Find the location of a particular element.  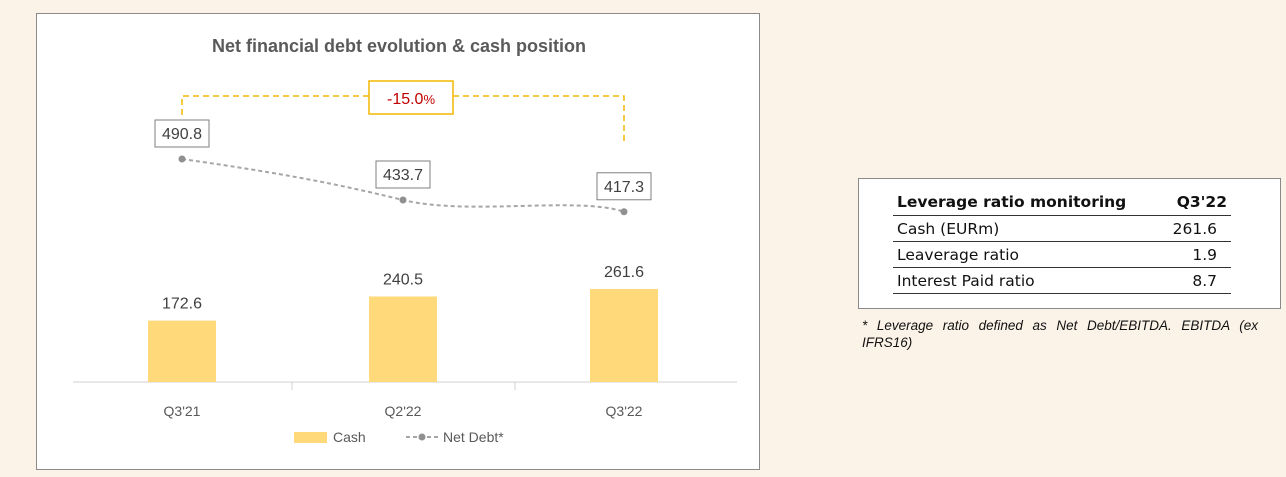

x-tick-label: Q3'22 is located at coordinates (624, 411).